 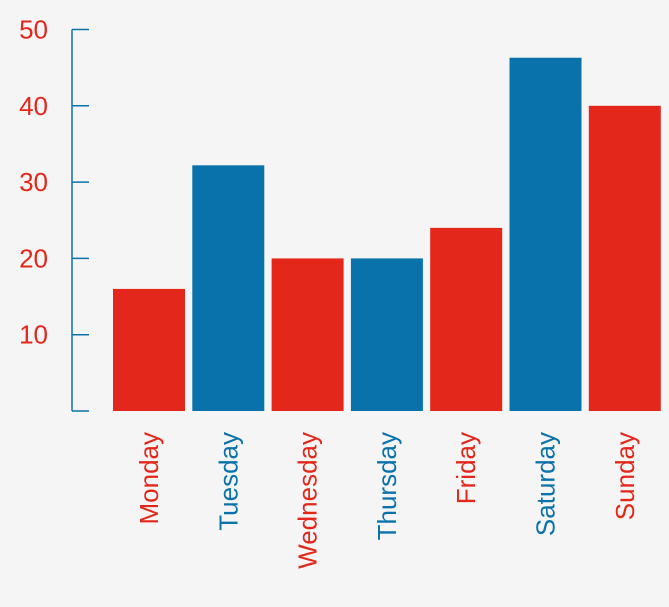 What do you see at coordinates (149, 478) in the screenshot?
I see `x-tick-label-monday: Monday` at bounding box center [149, 478].